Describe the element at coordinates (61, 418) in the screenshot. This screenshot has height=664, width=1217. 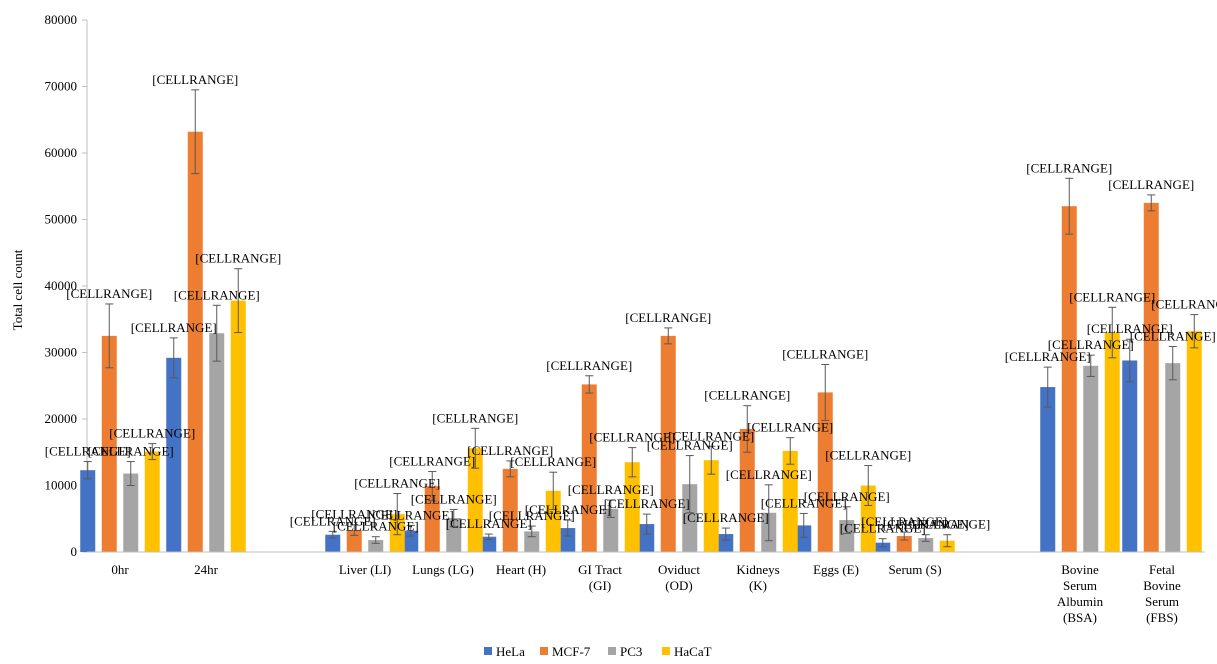
I see `y-tick-label: 20000` at that location.